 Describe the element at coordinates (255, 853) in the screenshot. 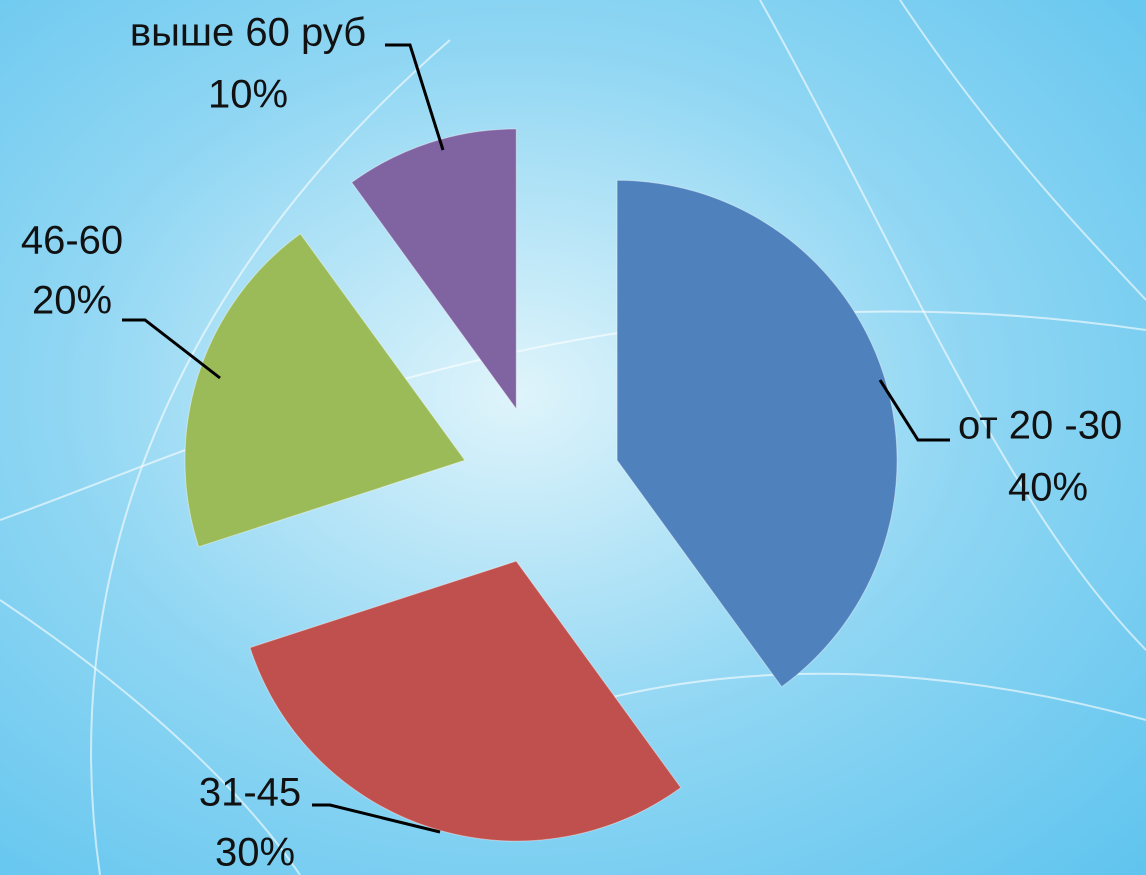

I see `slice-value-label: 30%` at that location.